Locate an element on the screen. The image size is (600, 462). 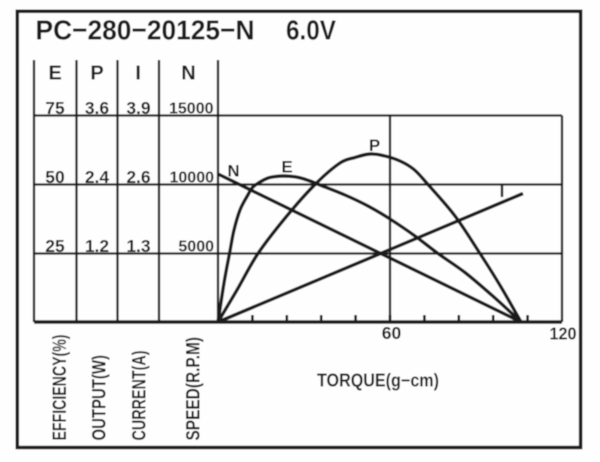
svg-text: 15000 is located at coordinates (191, 109).